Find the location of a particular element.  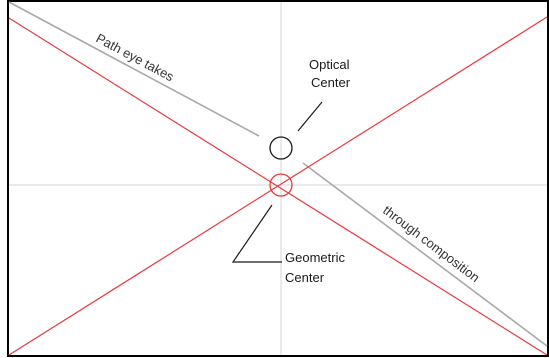

optical-center-leader-line is located at coordinates (310, 116).